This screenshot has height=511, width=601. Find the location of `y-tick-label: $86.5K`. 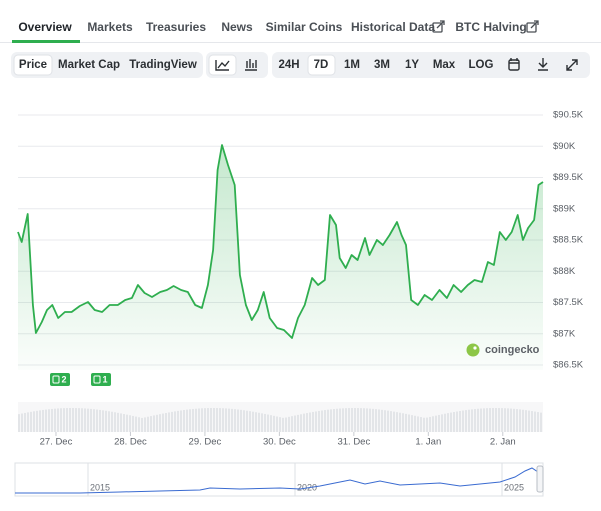

y-tick-label: $86.5K is located at coordinates (568, 365).